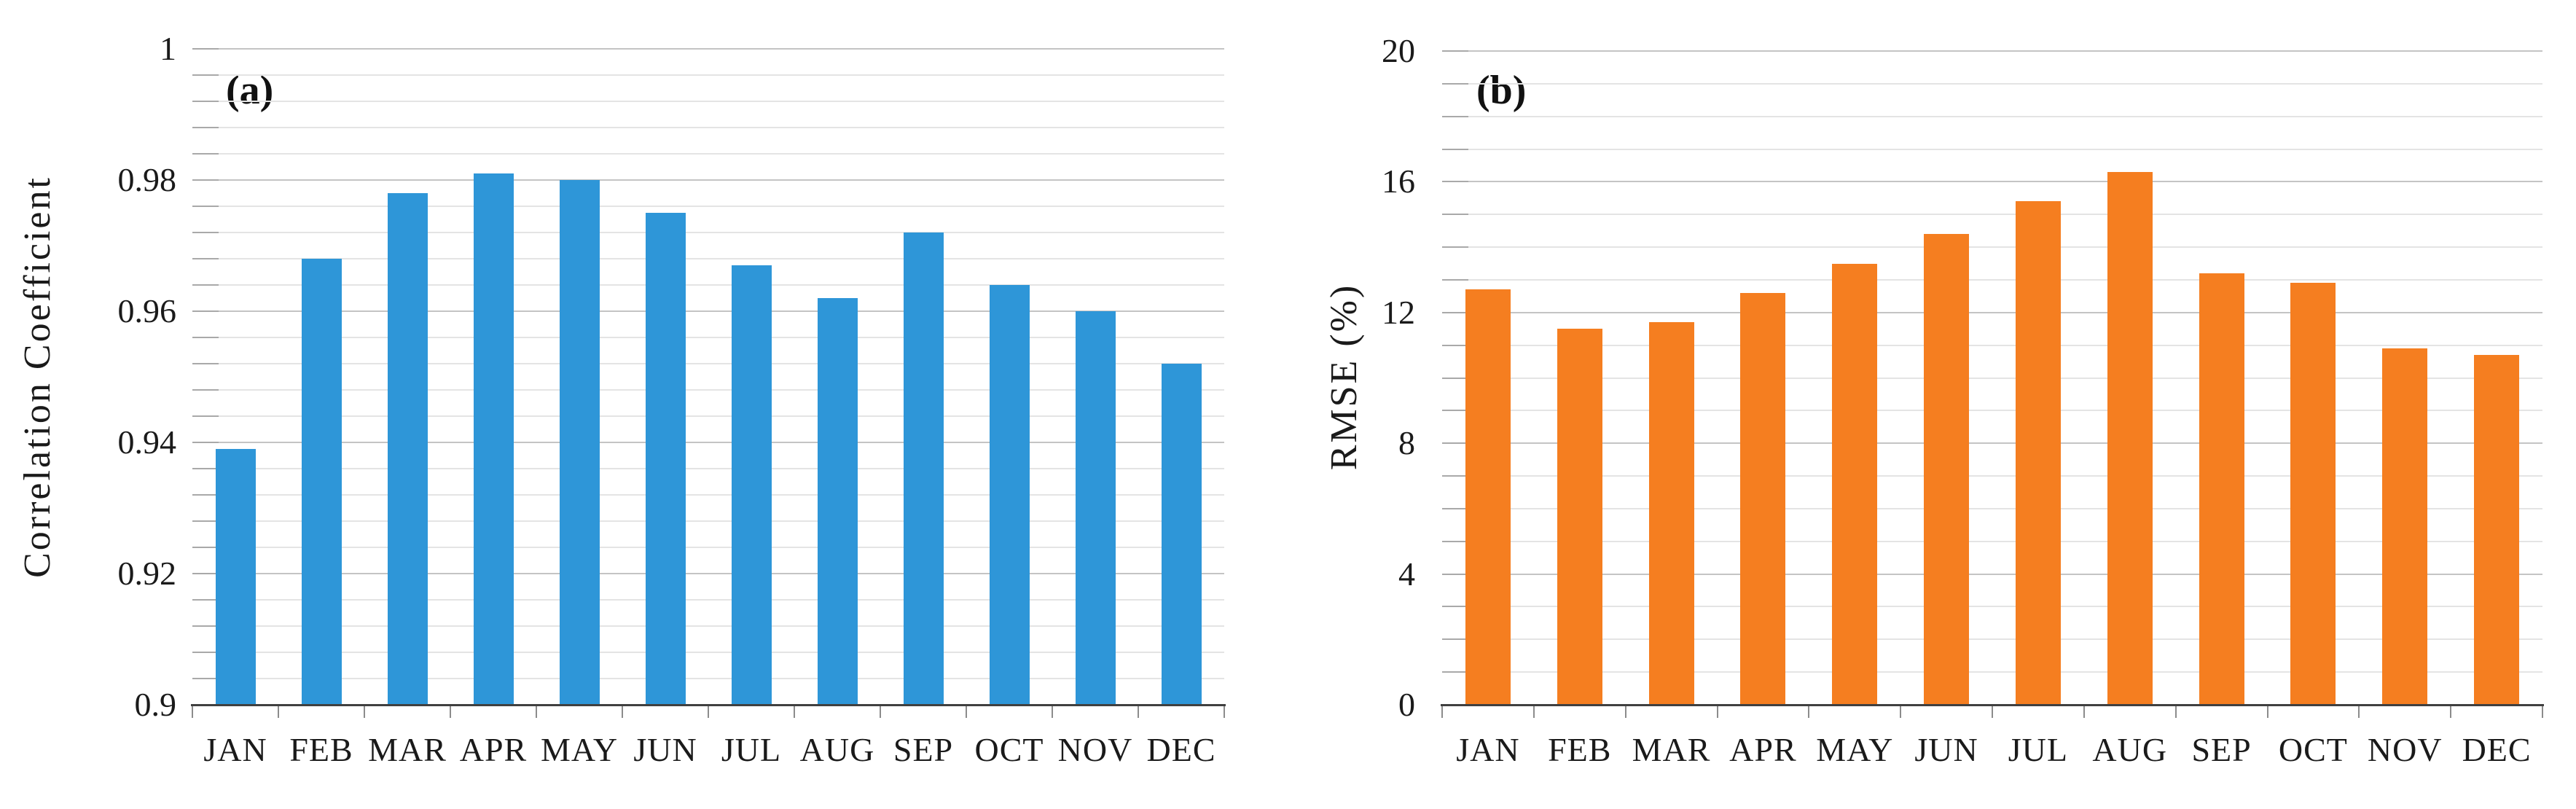 The width and height of the screenshot is (2576, 809). What do you see at coordinates (493, 439) in the screenshot?
I see `bar-apr` at bounding box center [493, 439].